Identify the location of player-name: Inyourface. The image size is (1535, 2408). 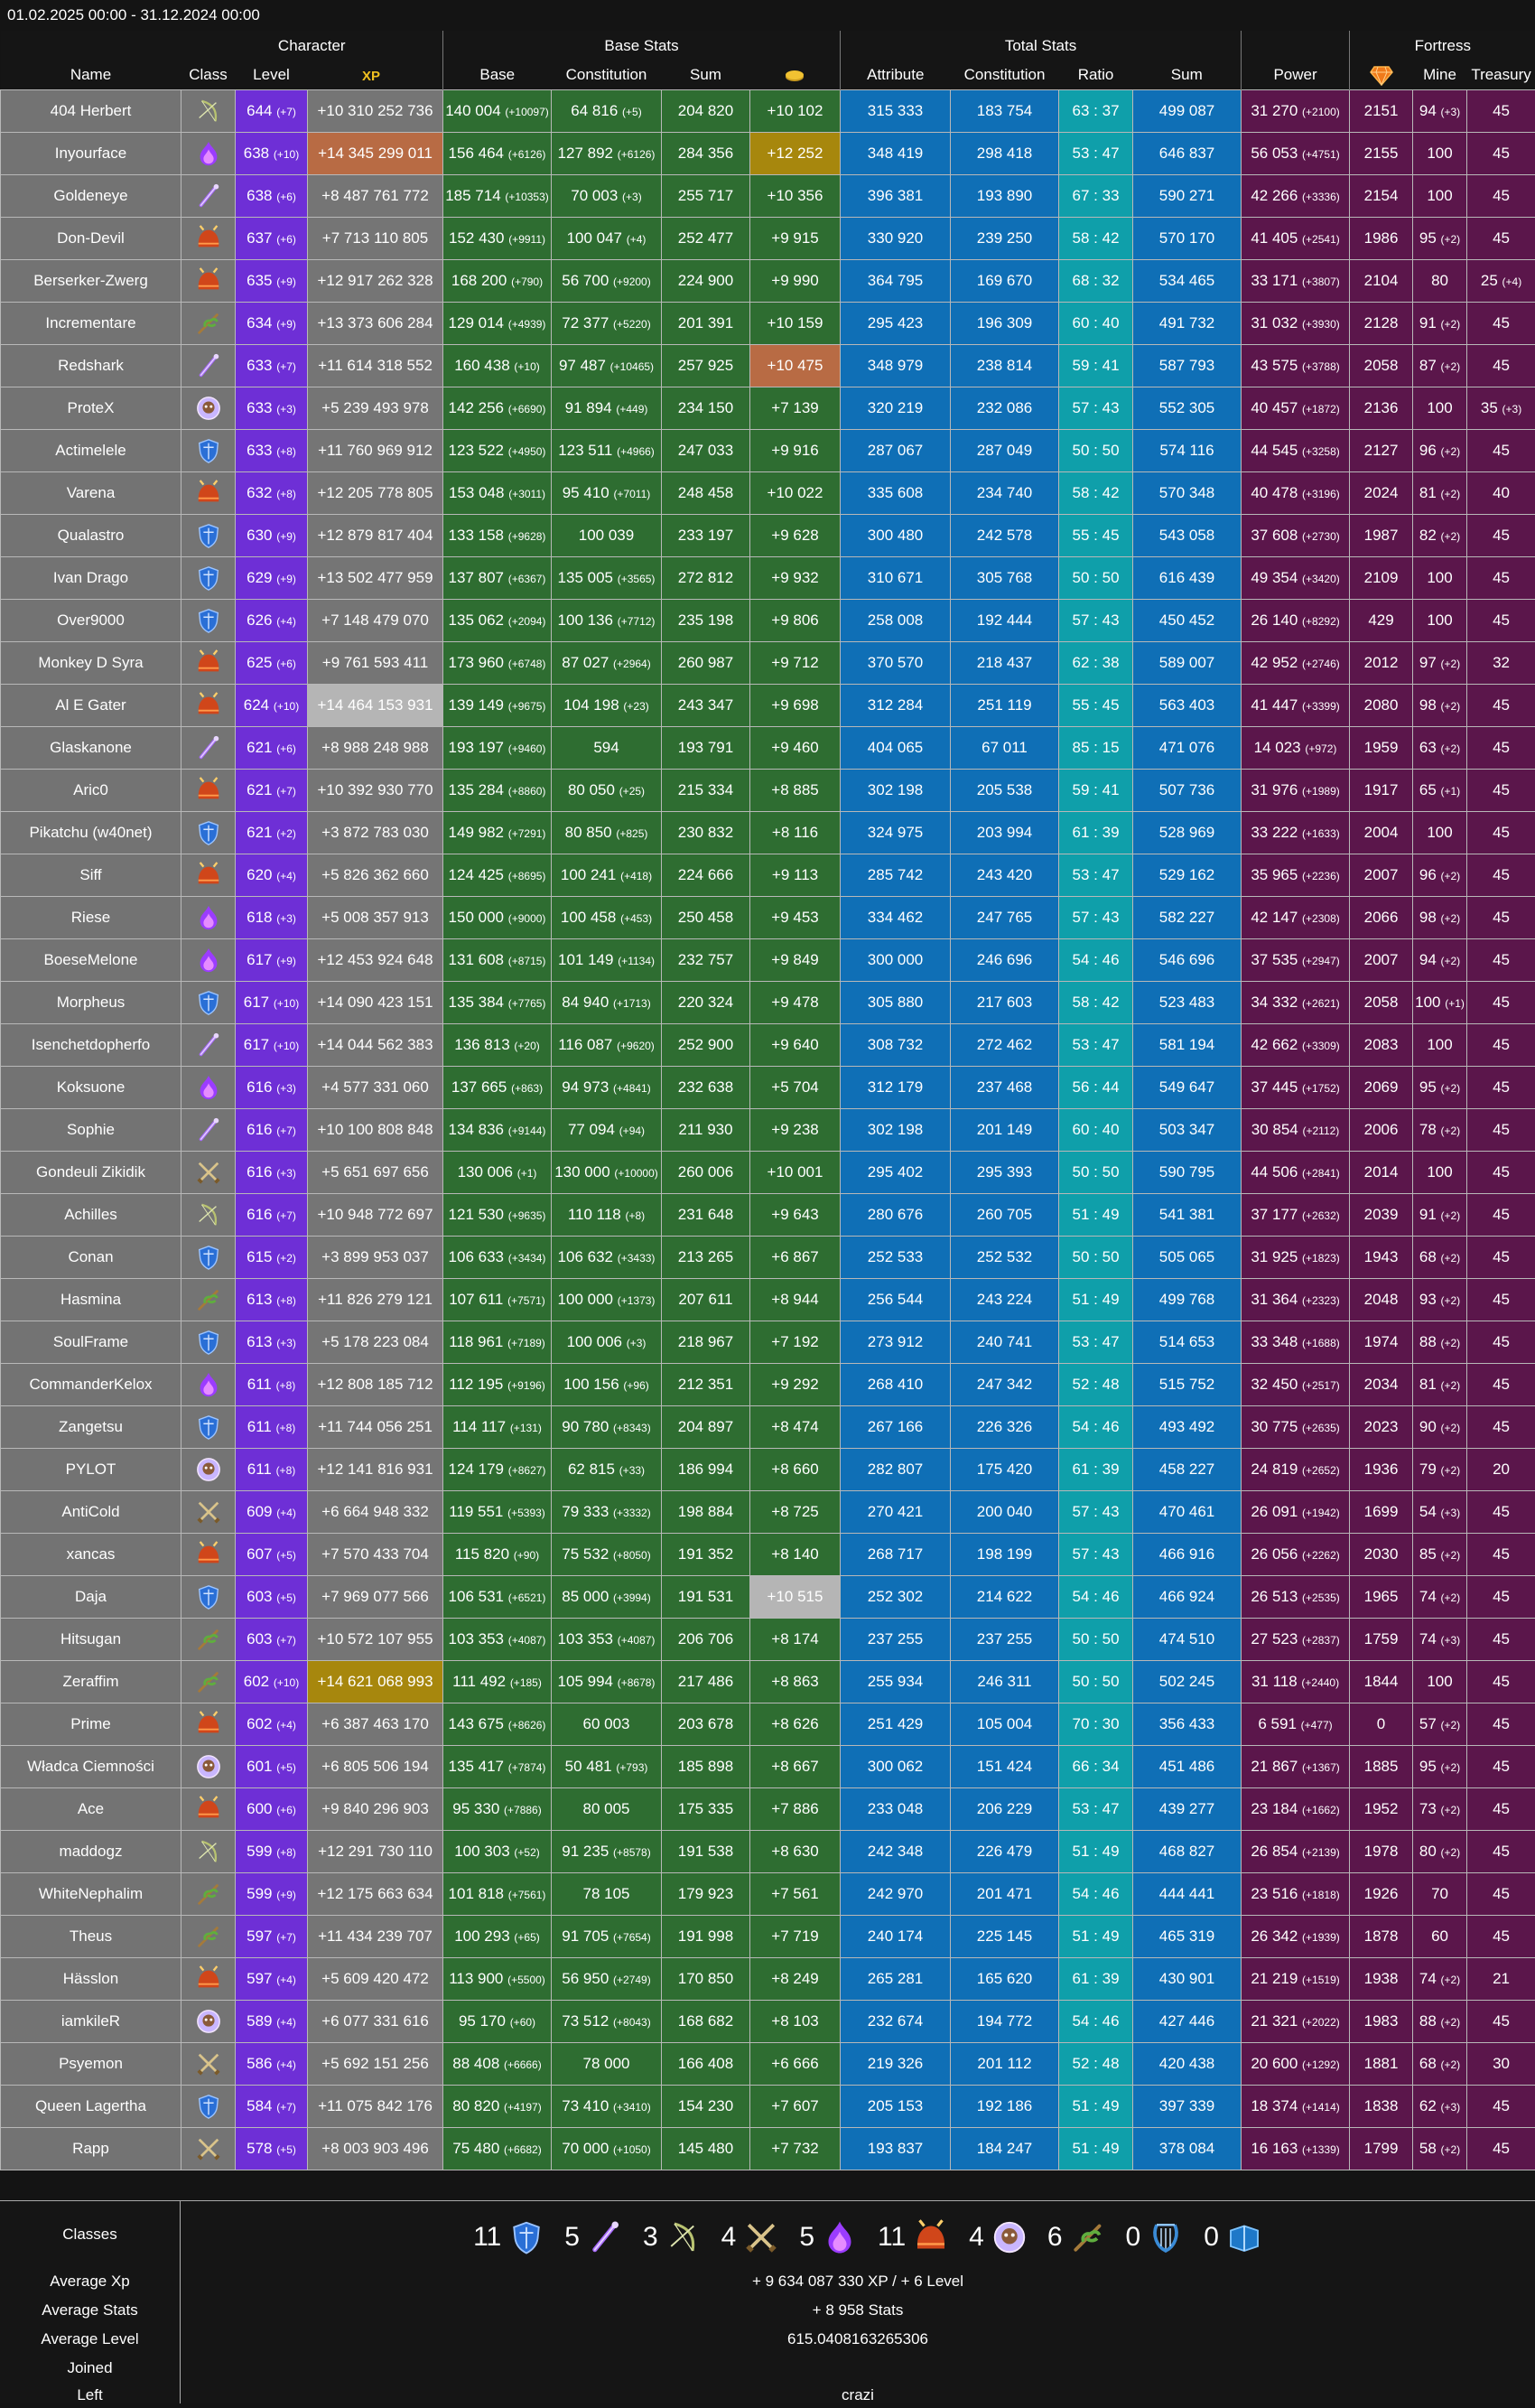
(91, 154).